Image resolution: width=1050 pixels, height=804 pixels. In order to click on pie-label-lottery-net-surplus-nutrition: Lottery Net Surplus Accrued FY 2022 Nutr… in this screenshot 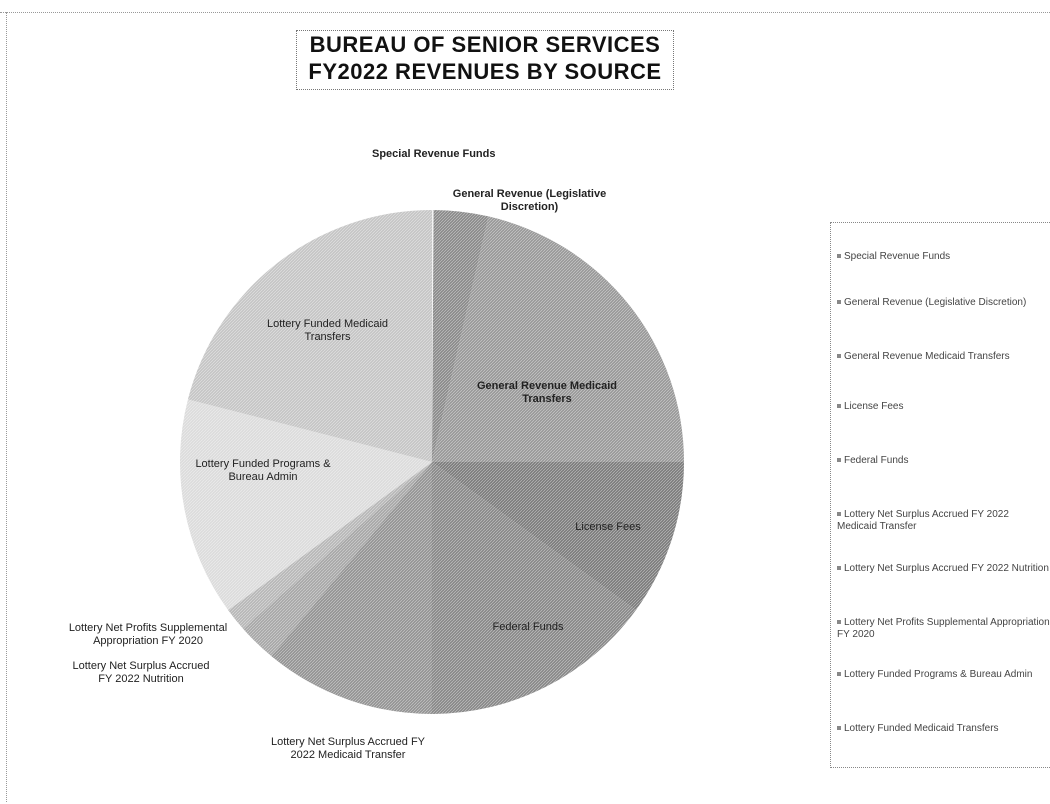, I will do `click(141, 672)`.